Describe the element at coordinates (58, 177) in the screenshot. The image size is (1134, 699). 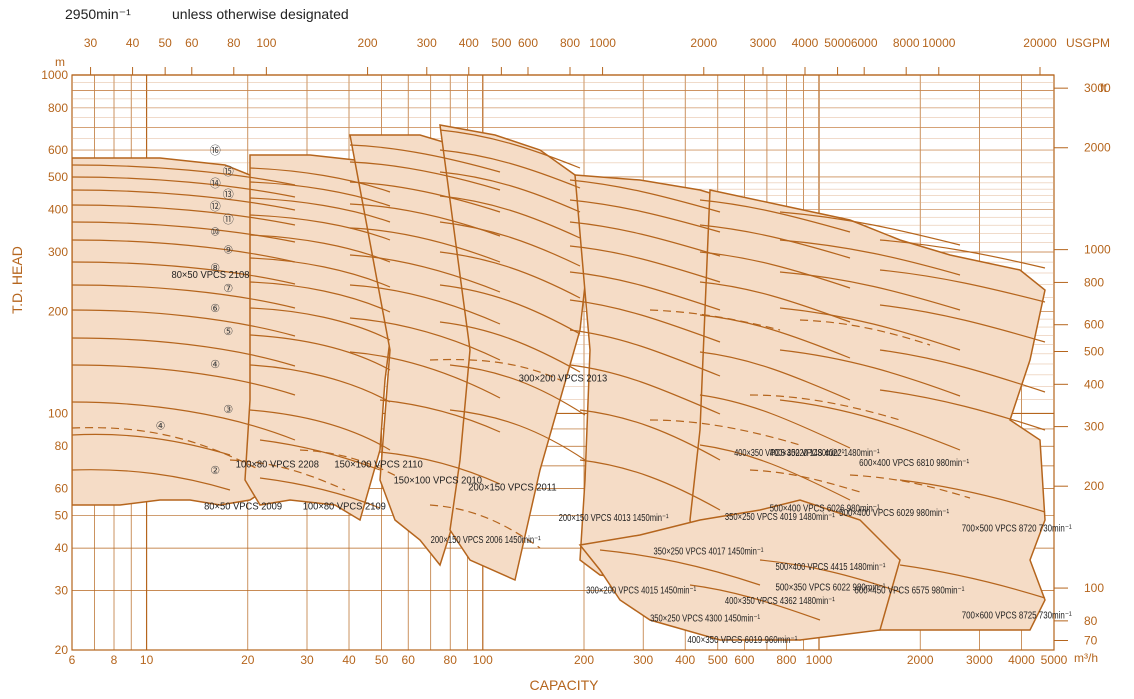
I see `y-tick-label: 500` at that location.